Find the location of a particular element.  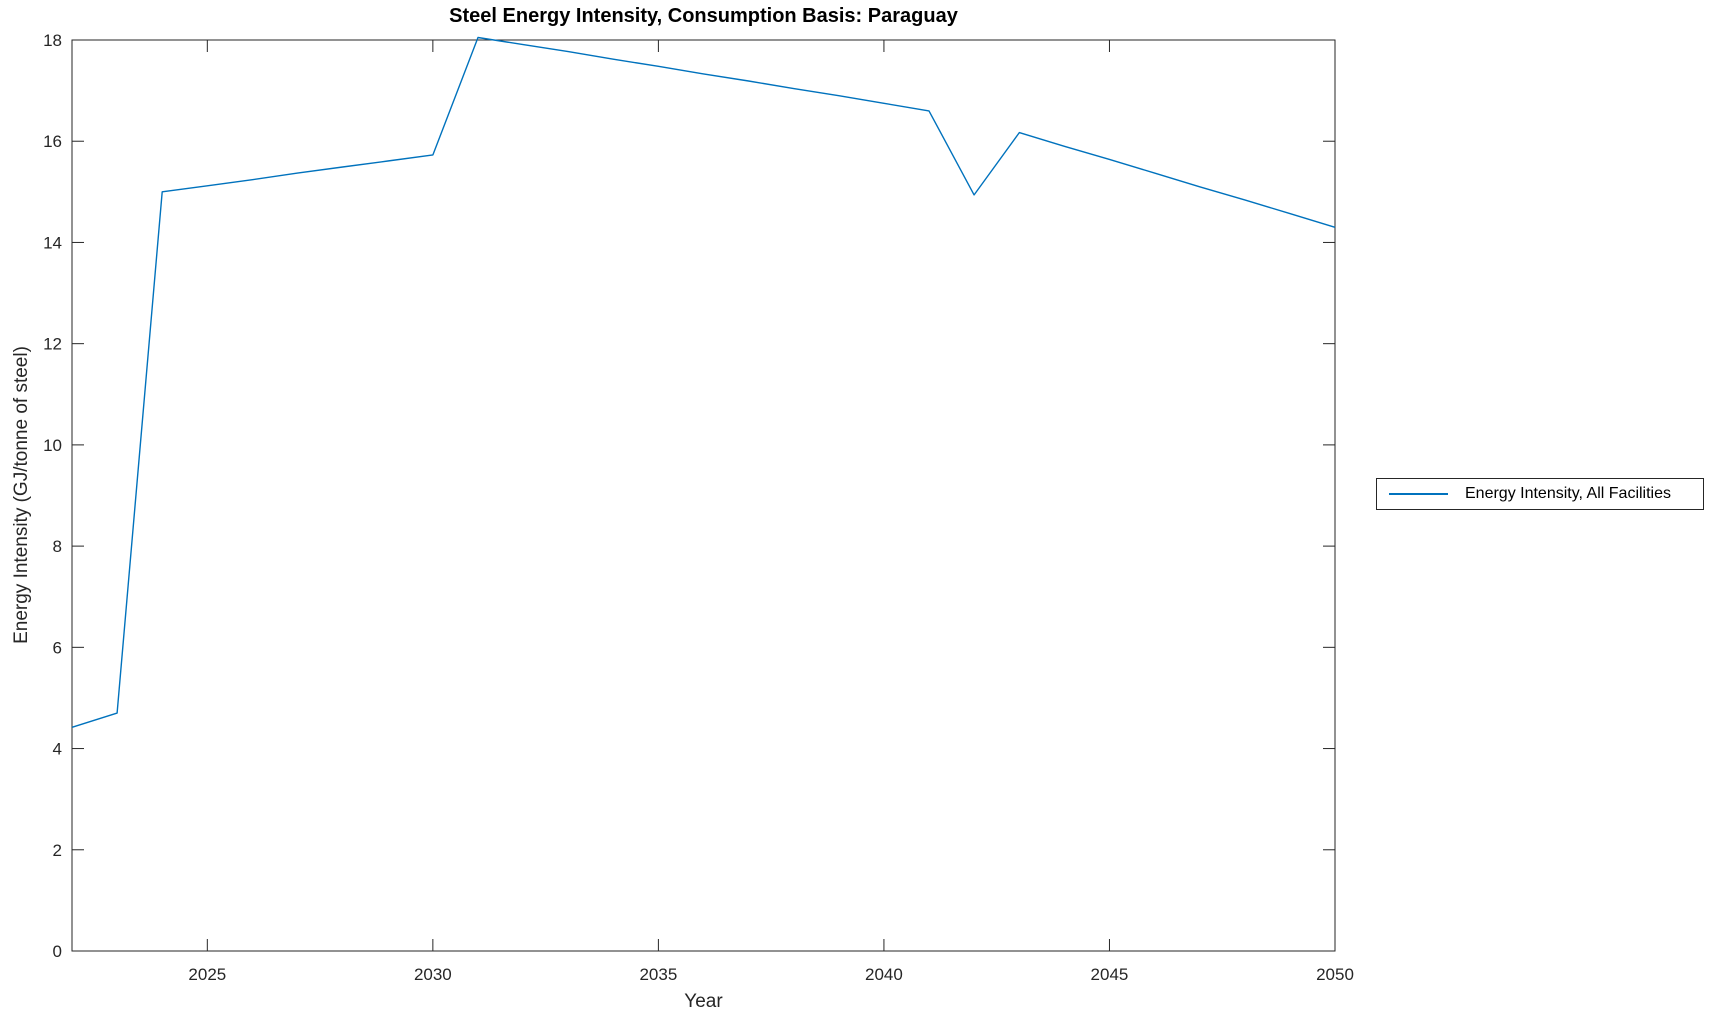

y-tick-label: 2 is located at coordinates (57, 850).